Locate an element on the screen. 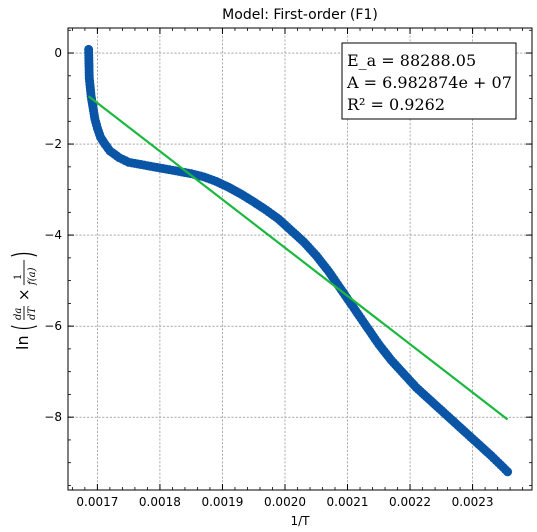 The height and width of the screenshot is (532, 537). svg-text: ln is located at coordinates (22, 342).